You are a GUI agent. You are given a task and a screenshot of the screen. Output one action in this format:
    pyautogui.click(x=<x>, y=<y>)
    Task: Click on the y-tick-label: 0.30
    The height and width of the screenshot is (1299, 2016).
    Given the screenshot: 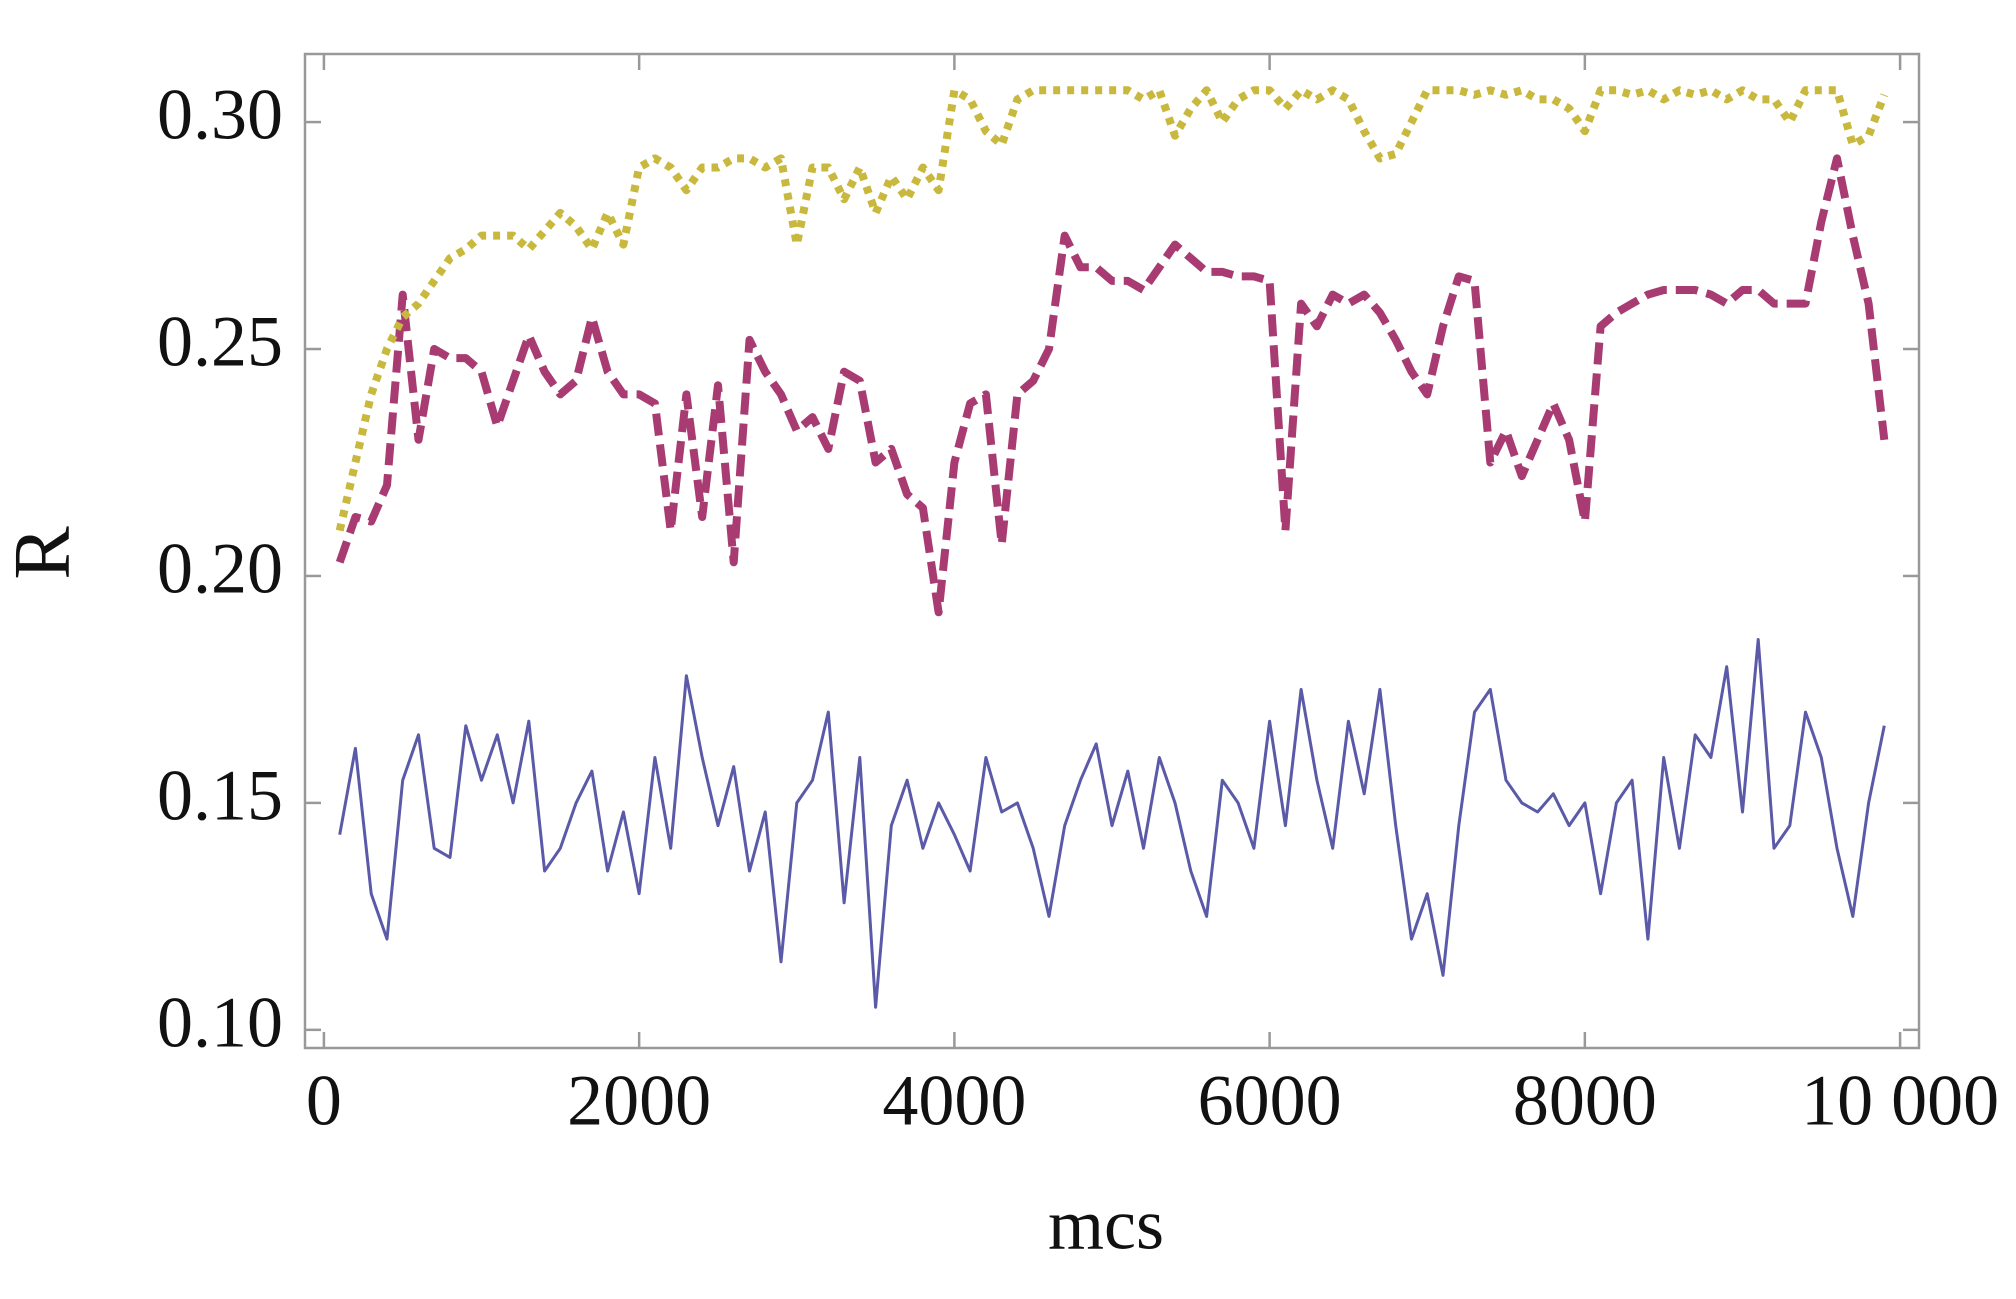 What is the action you would take?
    pyautogui.click(x=220, y=115)
    